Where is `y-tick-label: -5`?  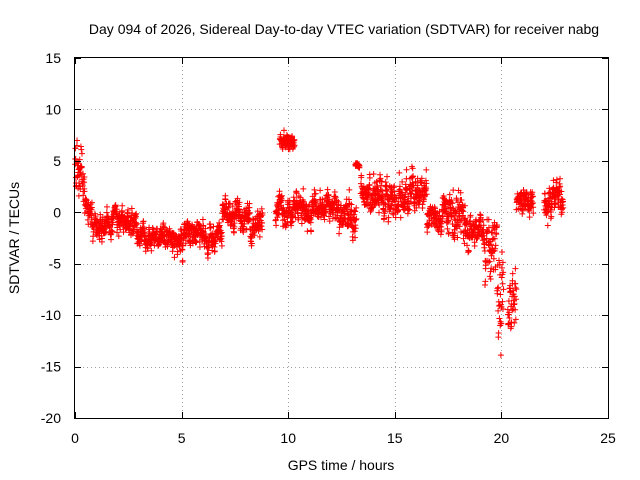
y-tick-label: -5 is located at coordinates (55, 264).